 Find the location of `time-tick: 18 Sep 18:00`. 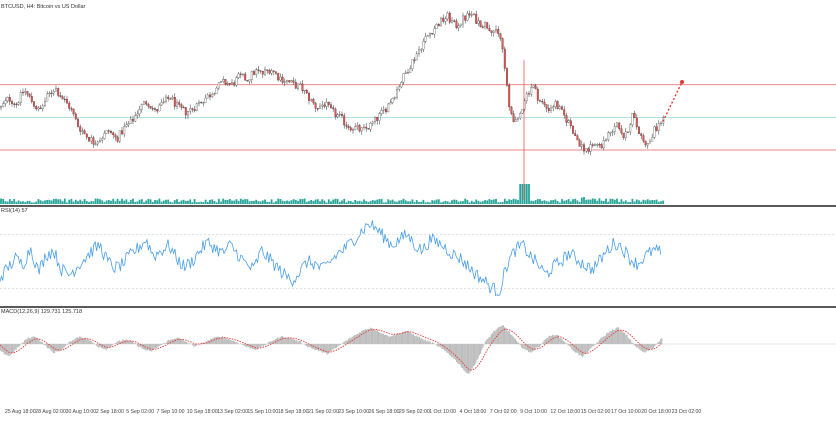

time-tick: 18 Sep 18:00 is located at coordinates (293, 412).